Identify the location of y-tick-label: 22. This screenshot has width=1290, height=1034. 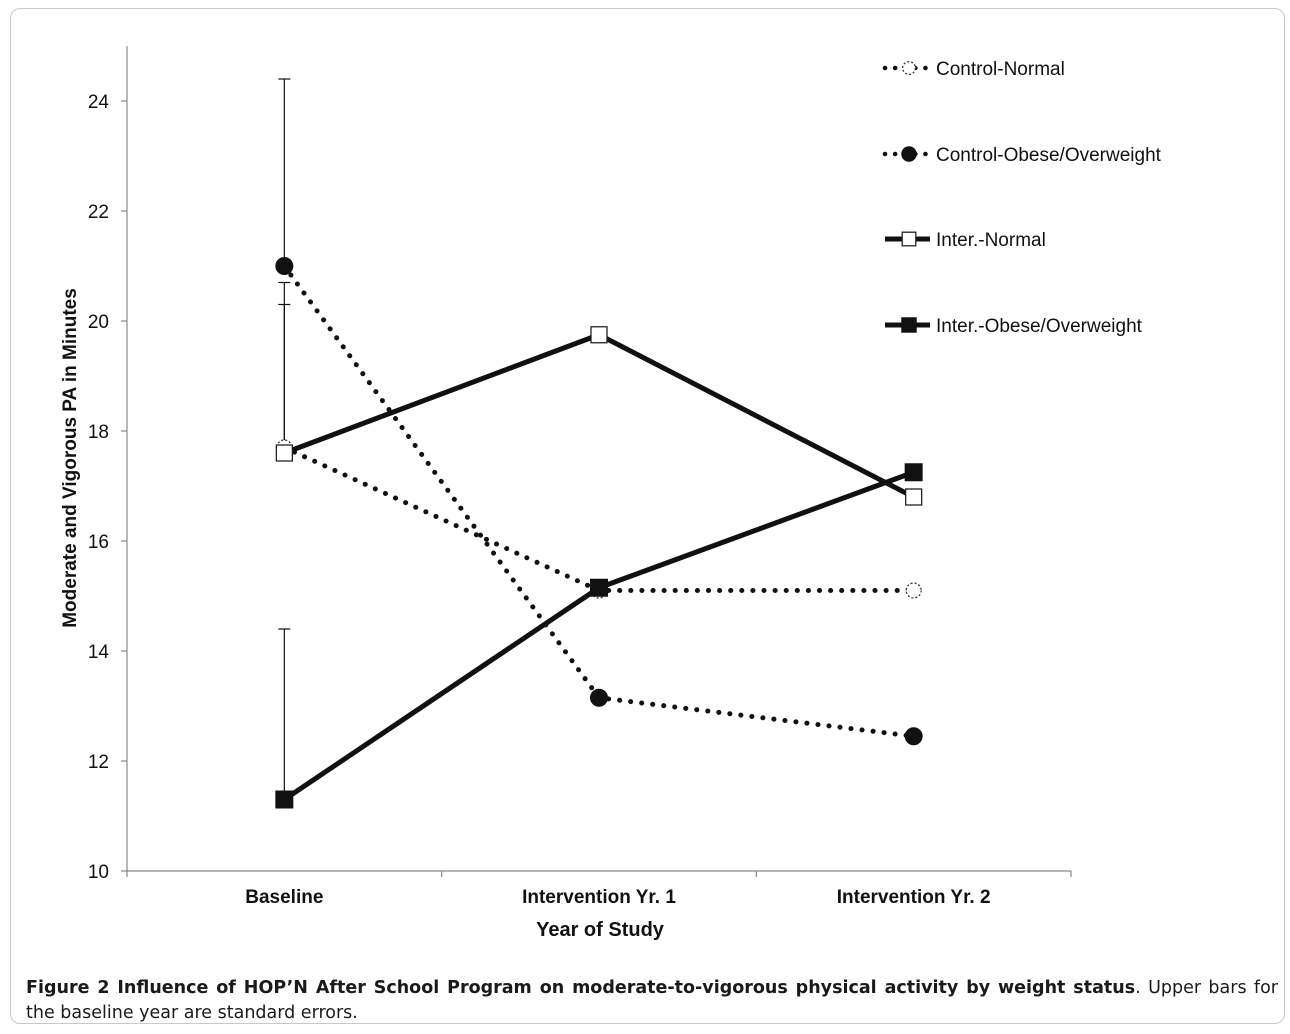
(98, 212).